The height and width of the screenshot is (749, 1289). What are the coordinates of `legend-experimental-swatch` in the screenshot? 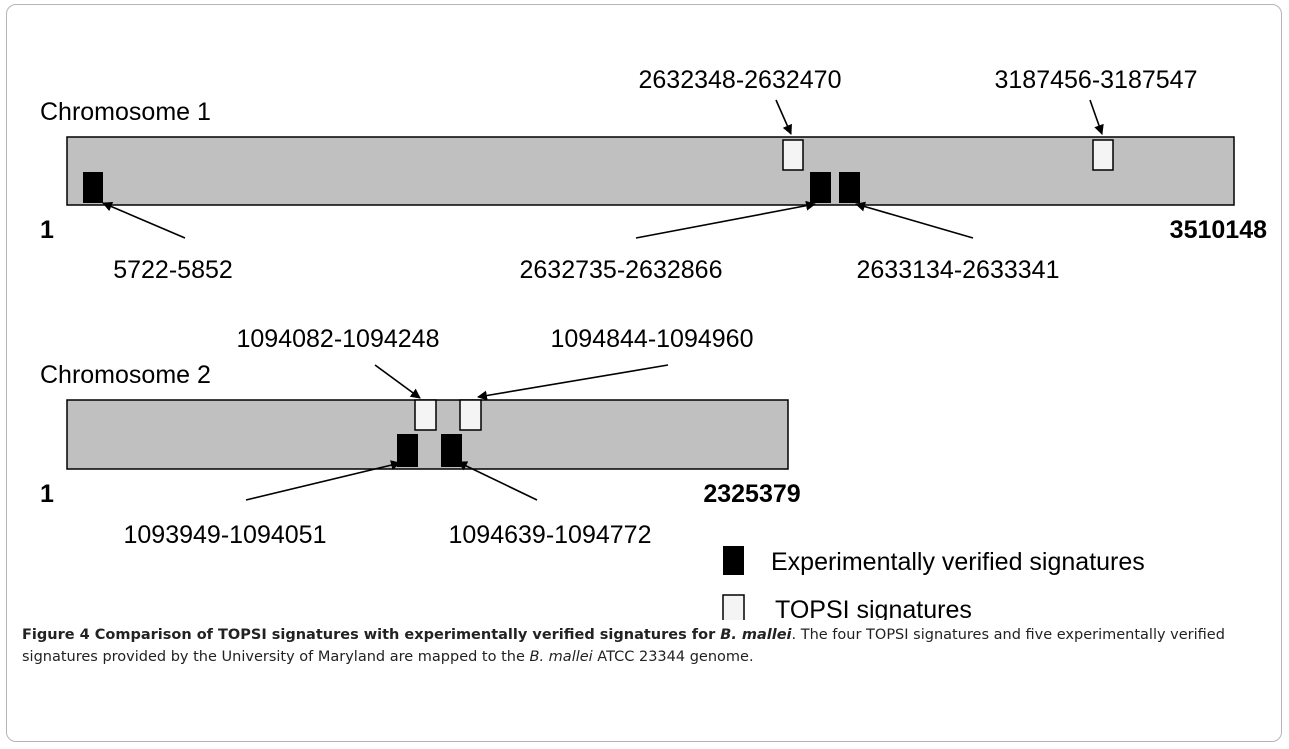 It's located at (733, 560).